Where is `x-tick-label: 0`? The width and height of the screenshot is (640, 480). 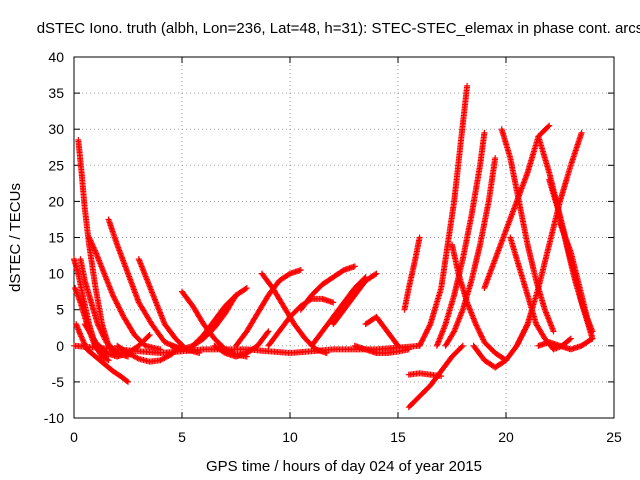 x-tick-label: 0 is located at coordinates (74, 437).